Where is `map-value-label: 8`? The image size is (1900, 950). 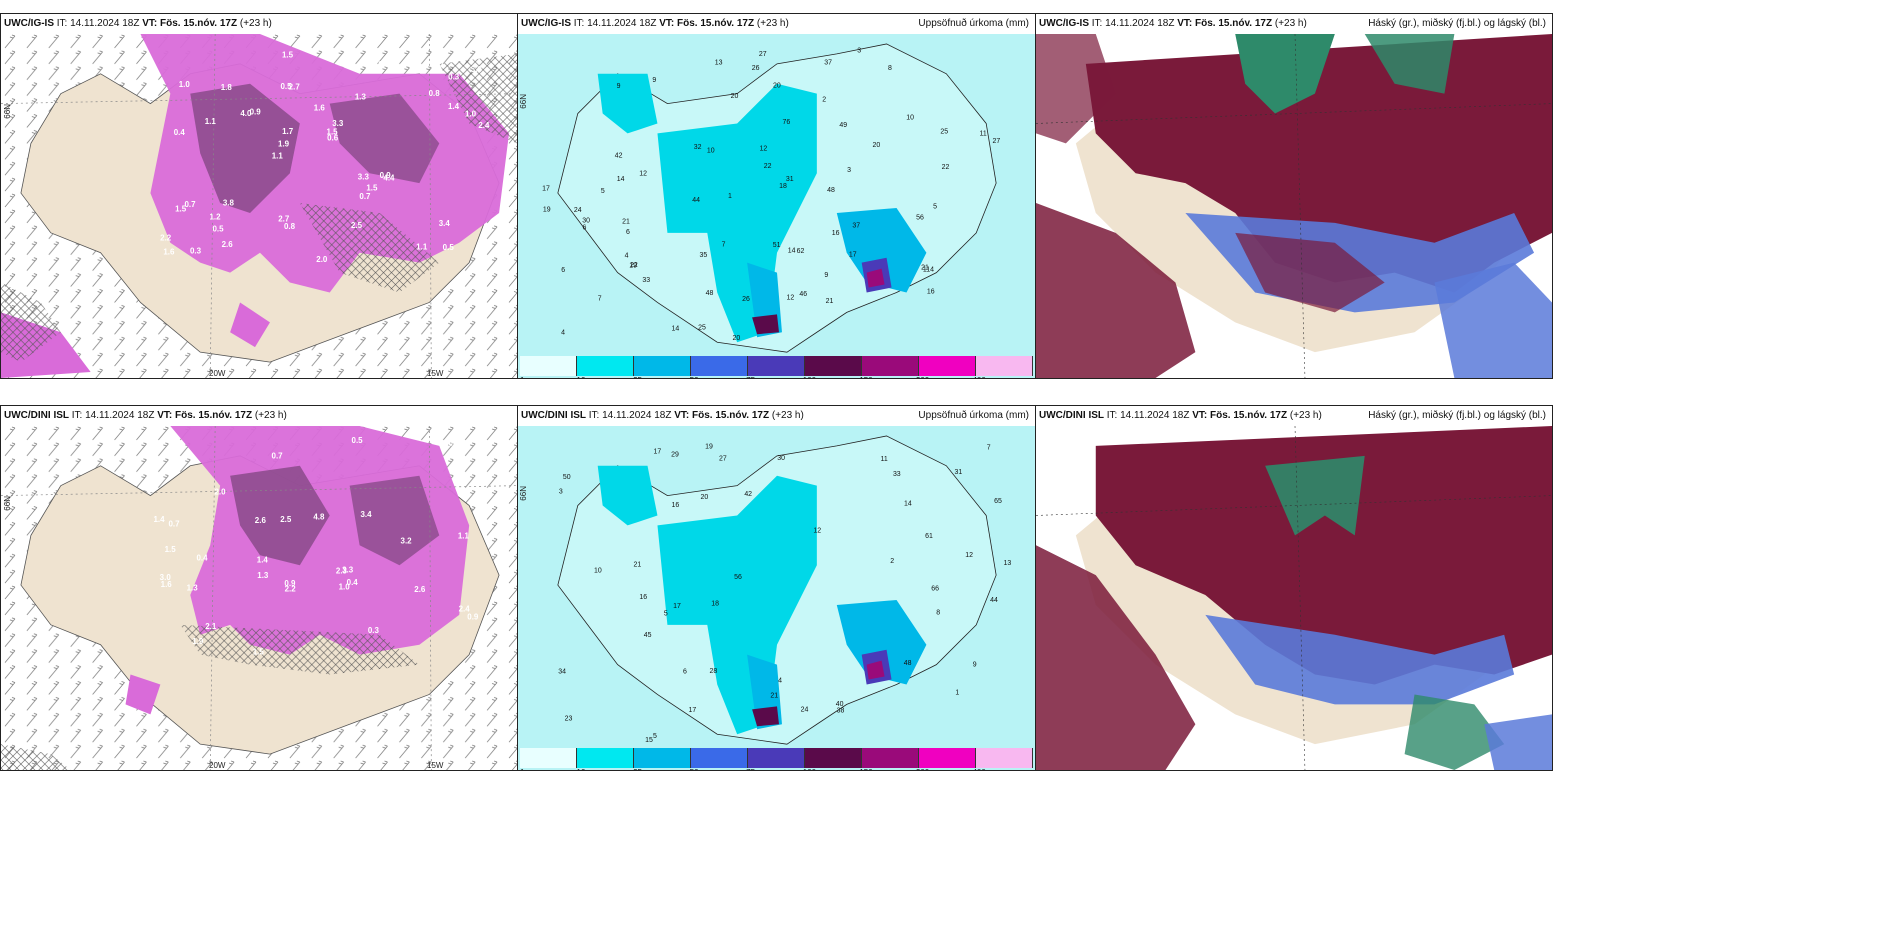
map-value-label: 8 is located at coordinates (938, 613).